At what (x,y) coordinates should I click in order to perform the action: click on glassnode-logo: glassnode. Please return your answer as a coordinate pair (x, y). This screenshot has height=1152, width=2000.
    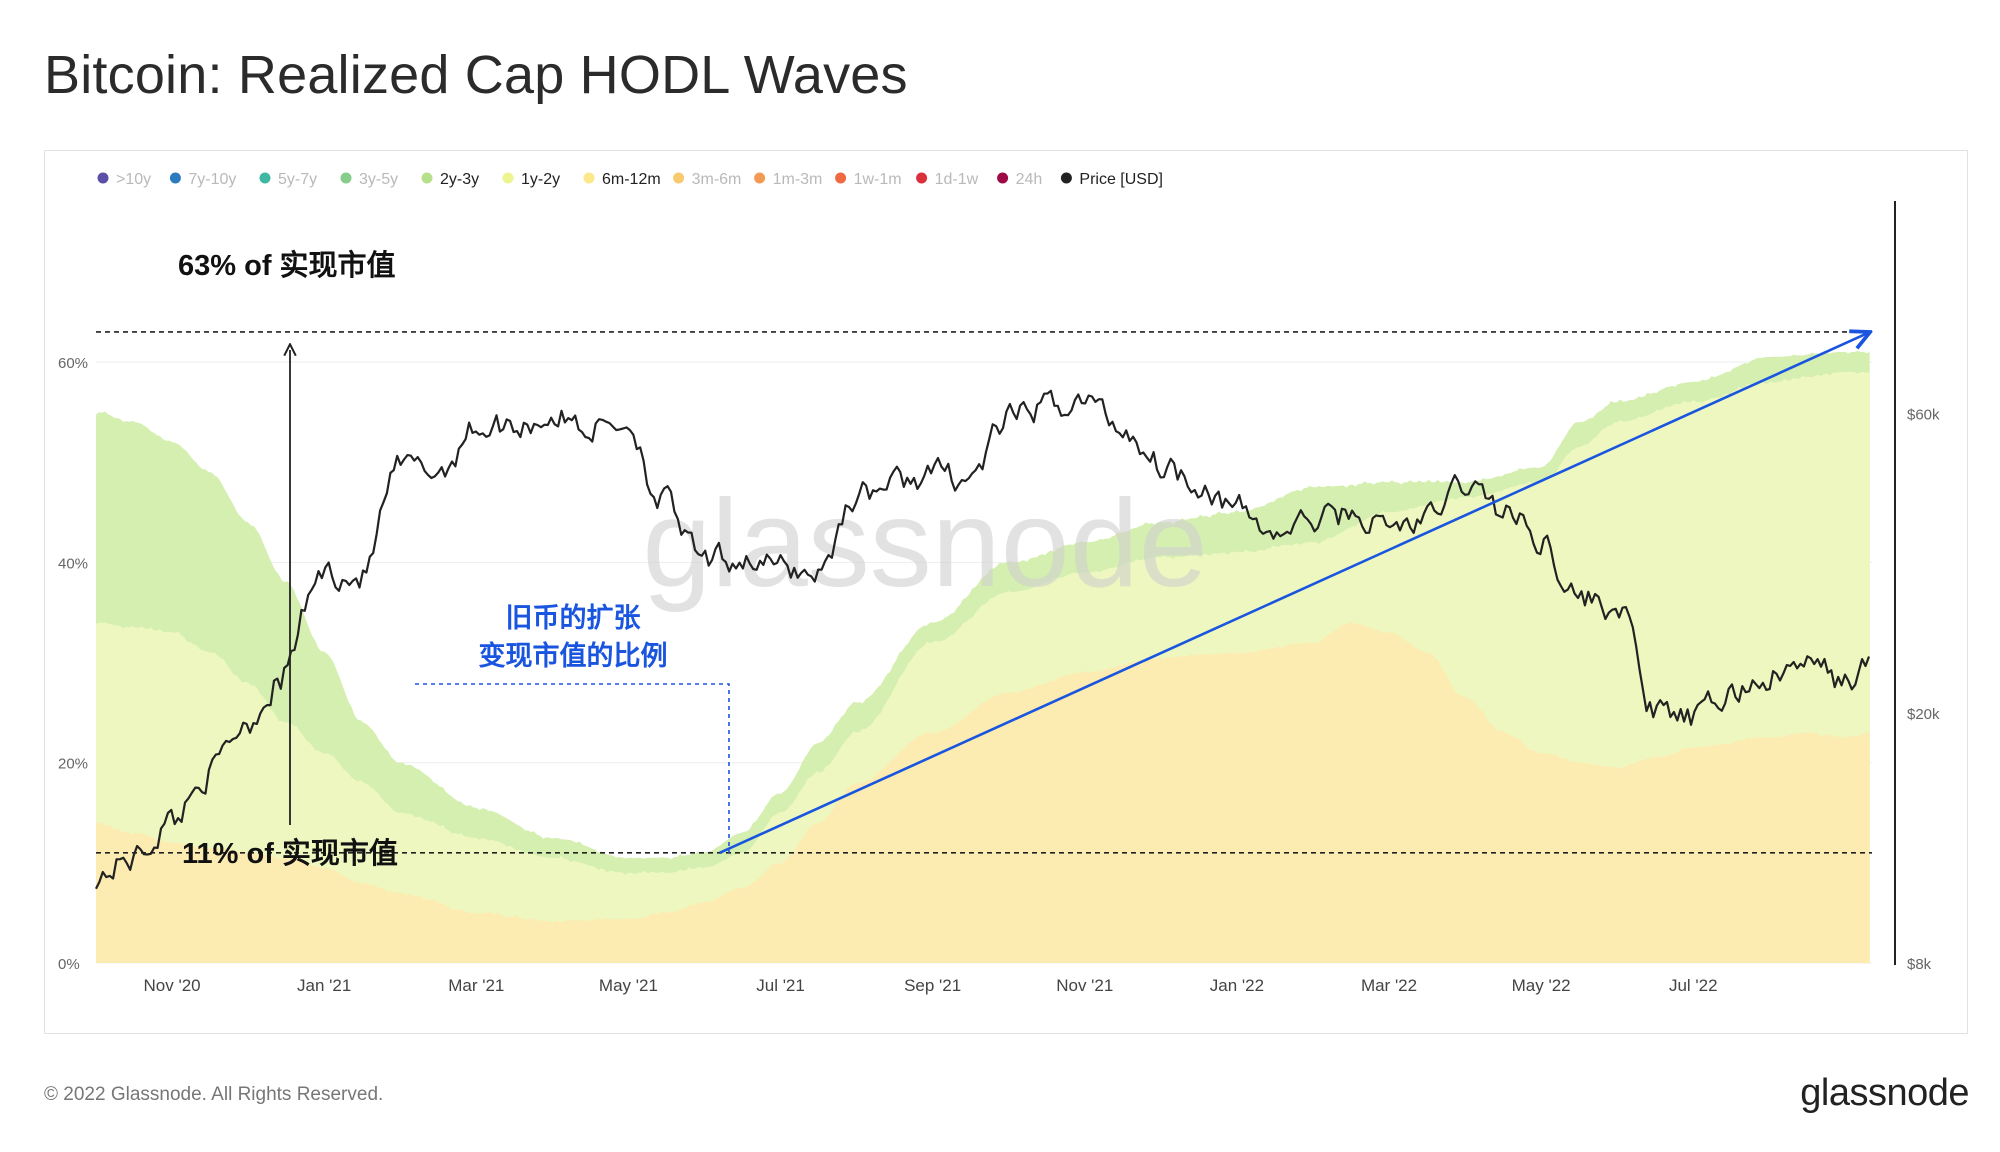
    Looking at the image, I should click on (1884, 1093).